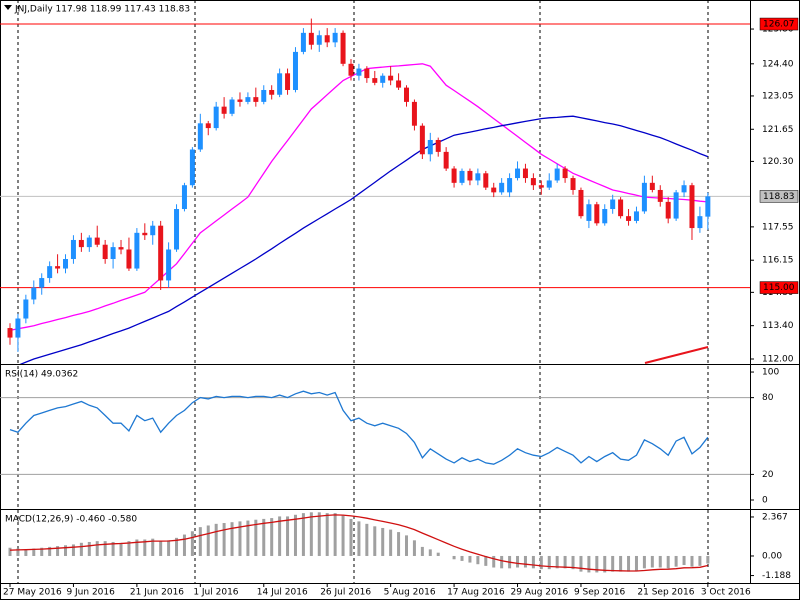 Image resolution: width=800 pixels, height=600 pixels. What do you see at coordinates (358, 543) in the screenshot?
I see `indicator-line` at bounding box center [358, 543].